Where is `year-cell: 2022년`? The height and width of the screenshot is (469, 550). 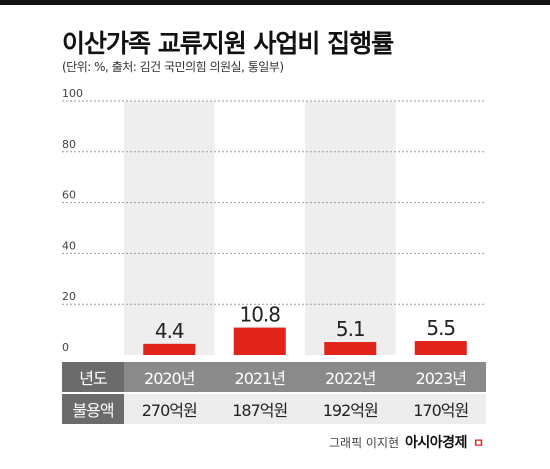
year-cell: 2022년 is located at coordinates (350, 378).